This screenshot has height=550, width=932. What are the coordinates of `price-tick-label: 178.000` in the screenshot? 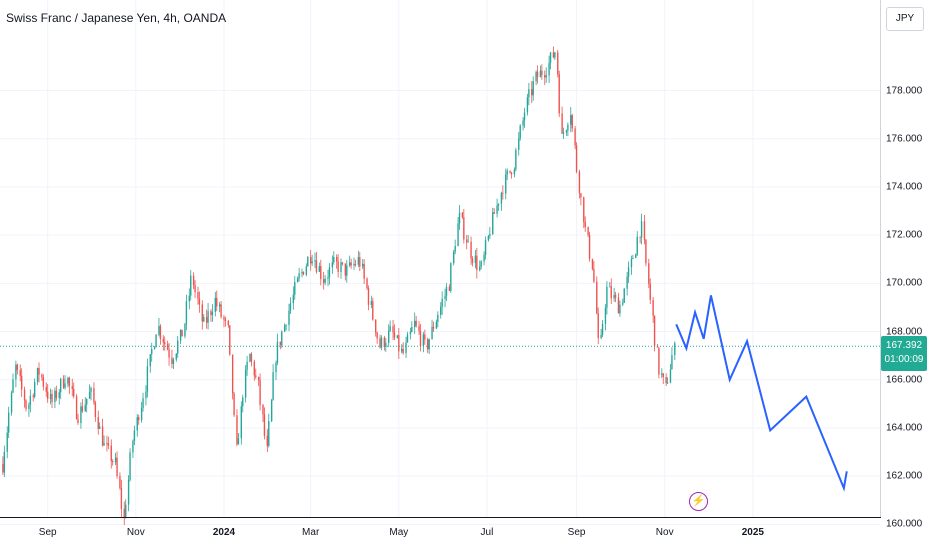 It's located at (904, 91).